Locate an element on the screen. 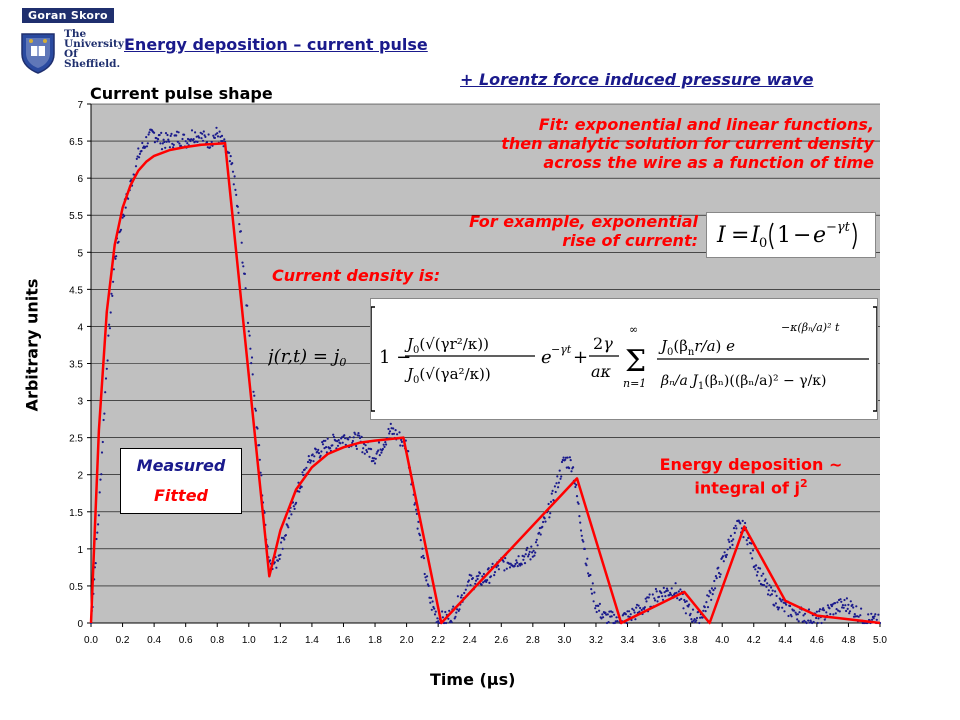 The height and width of the screenshot is (720, 960). x-tick-label: 3.4 is located at coordinates (628, 640).